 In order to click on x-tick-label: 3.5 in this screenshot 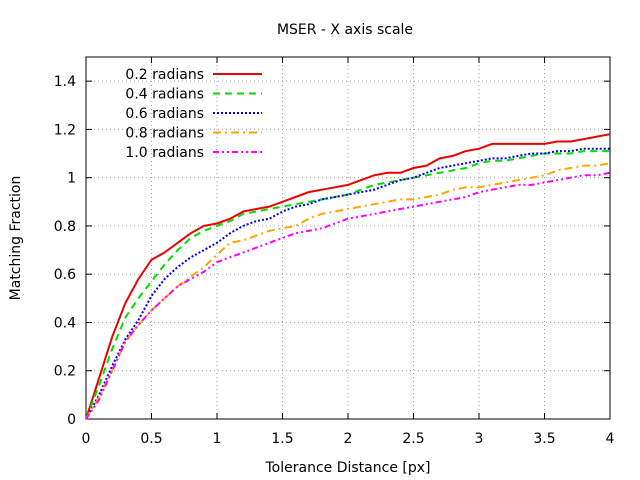, I will do `click(544, 439)`.